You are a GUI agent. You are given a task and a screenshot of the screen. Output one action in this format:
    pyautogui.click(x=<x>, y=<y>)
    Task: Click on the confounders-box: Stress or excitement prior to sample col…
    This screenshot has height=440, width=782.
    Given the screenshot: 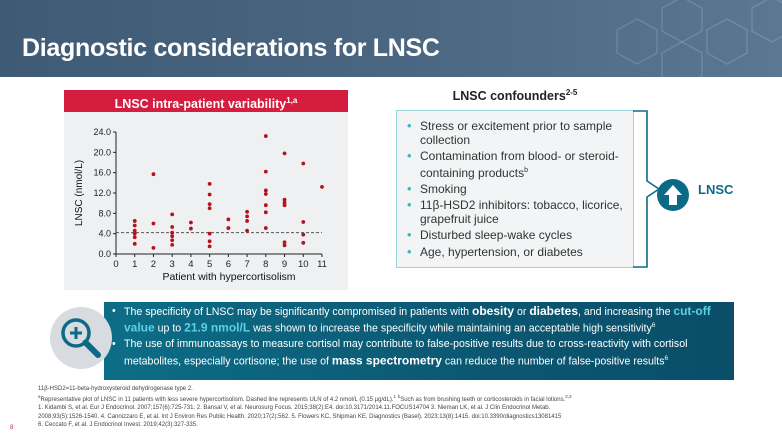 What is the action you would take?
    pyautogui.click(x=515, y=189)
    